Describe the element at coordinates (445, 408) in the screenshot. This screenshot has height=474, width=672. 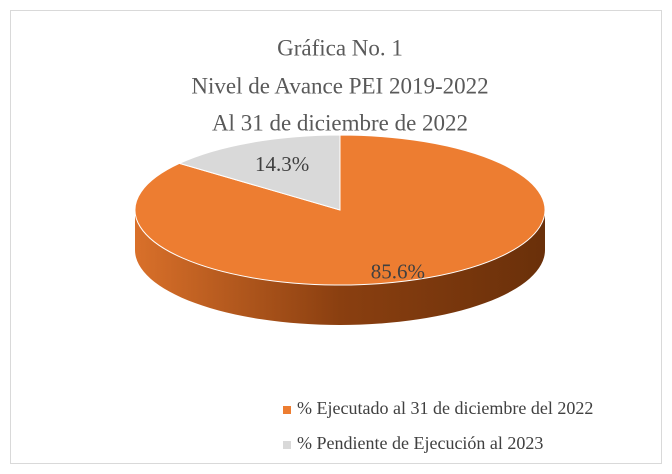
I see `legend-label: % Ejecutado al 31 de diciembre del 2022` at that location.